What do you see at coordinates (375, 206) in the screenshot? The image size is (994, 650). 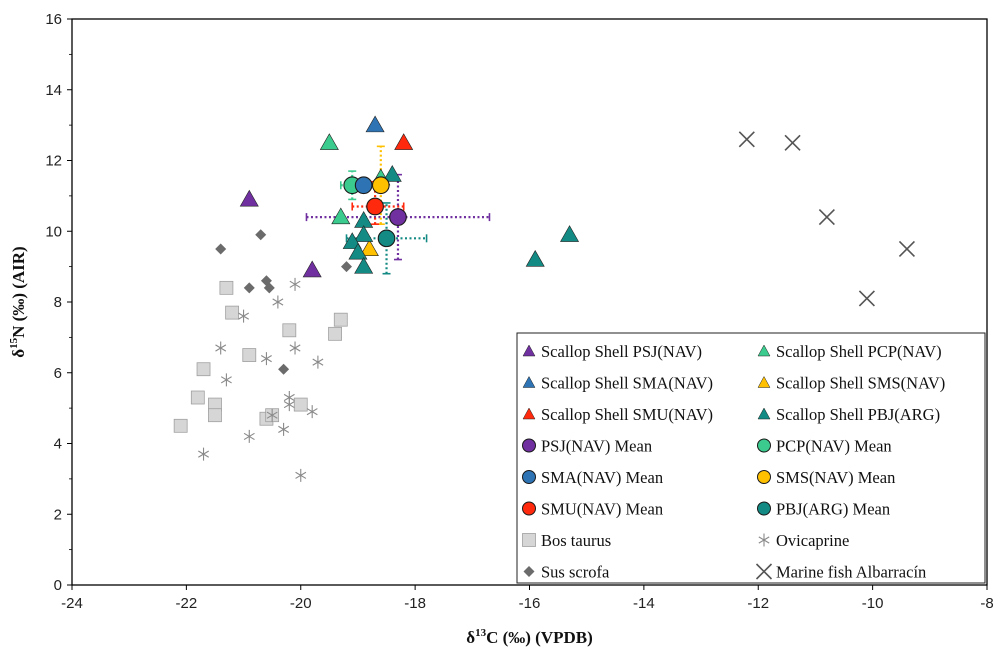 I see `mean-smu-nav-mean` at bounding box center [375, 206].